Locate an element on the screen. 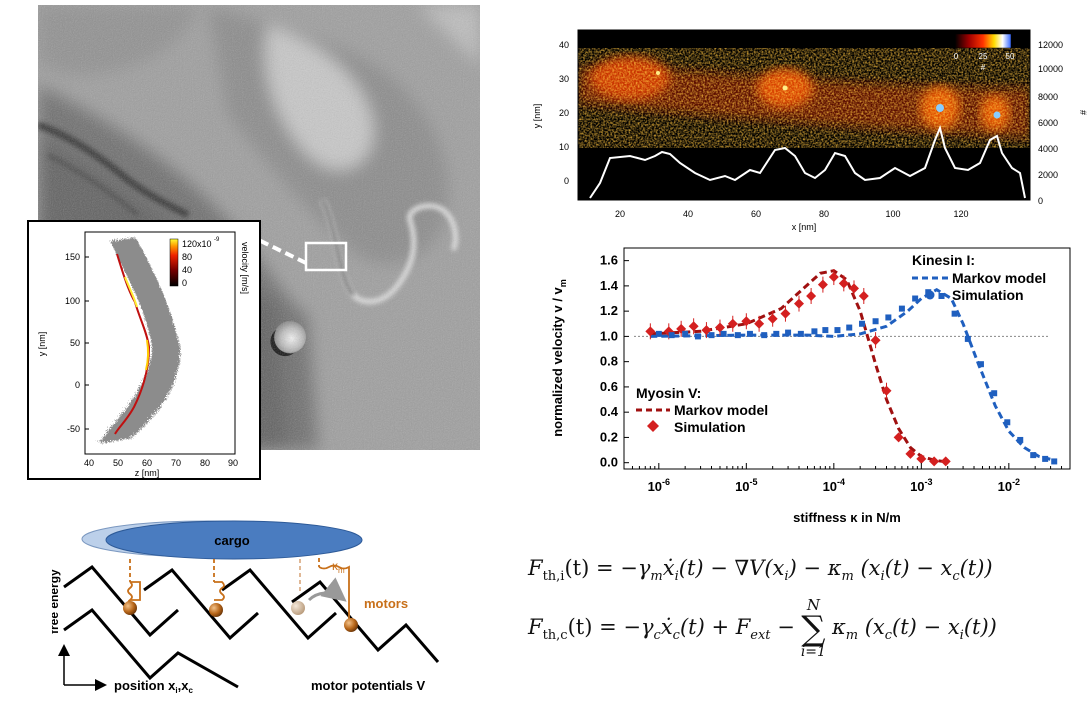 This screenshot has width=1088, height=702. heatmap-x-tick: 60 is located at coordinates (756, 214).